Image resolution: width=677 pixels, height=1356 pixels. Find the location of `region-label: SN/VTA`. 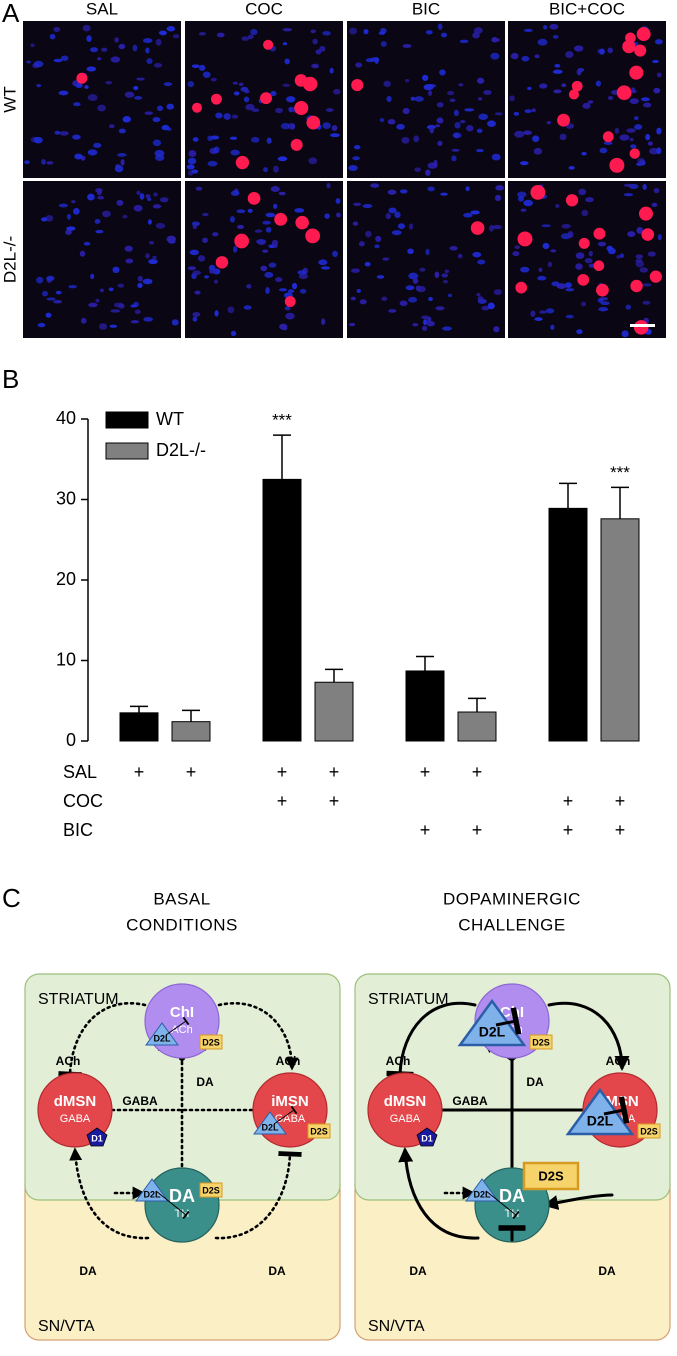

region-label: SN/VTA is located at coordinates (66, 1326).